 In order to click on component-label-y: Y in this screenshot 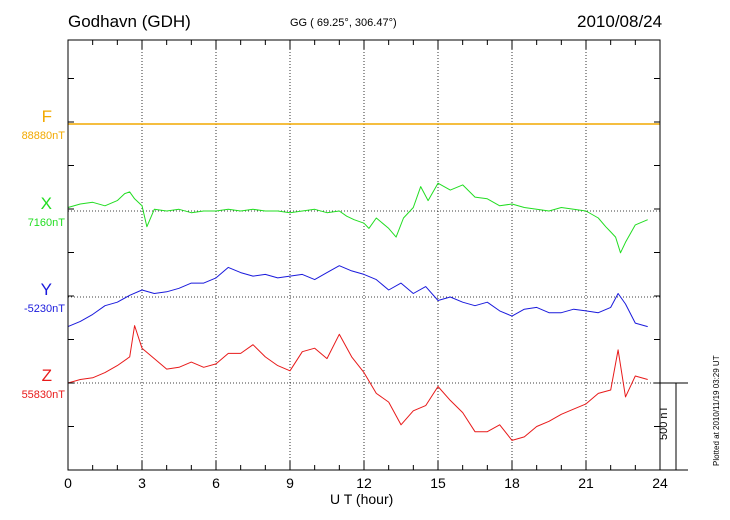, I will do `click(46, 289)`.